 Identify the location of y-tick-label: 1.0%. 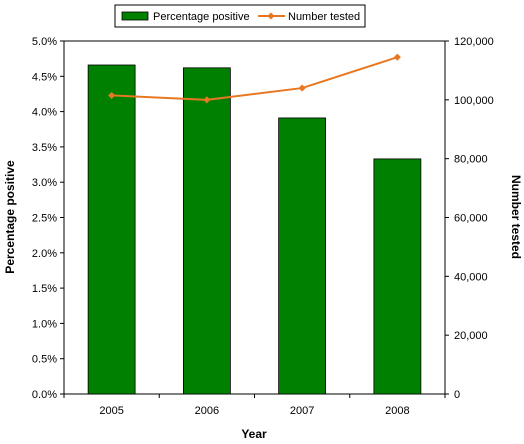
(44, 324).